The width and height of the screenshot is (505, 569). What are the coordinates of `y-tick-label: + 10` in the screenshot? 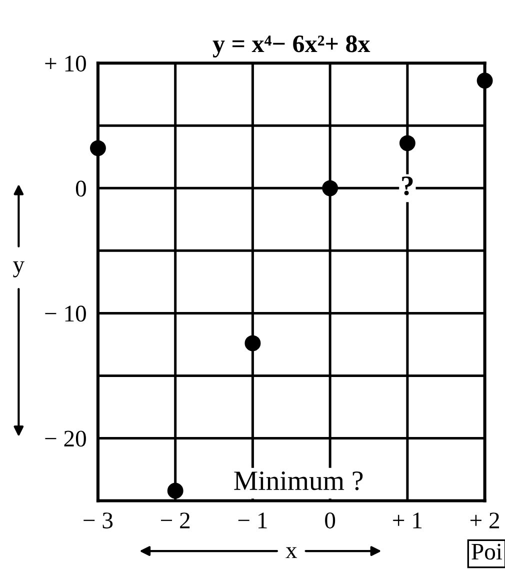 It's located at (65, 64).